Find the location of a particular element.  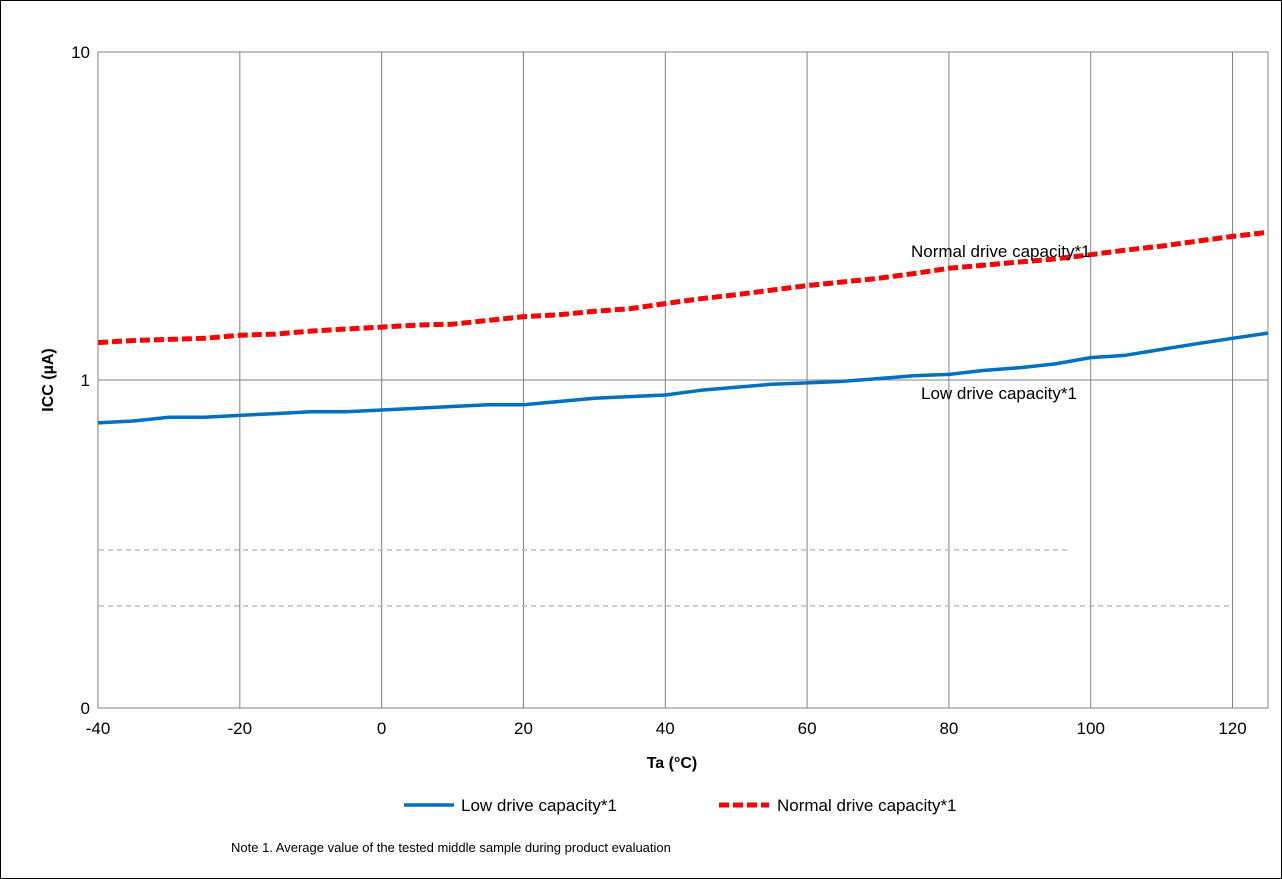

legend-label-normal-drive: Normal drive capacity*1 is located at coordinates (867, 805).